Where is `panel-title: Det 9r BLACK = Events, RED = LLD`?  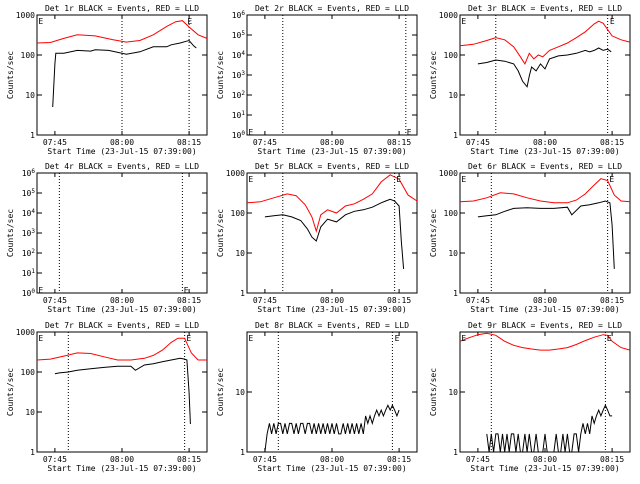
panel-title: Det 9r BLACK = Events, RED = LLD is located at coordinates (545, 325).